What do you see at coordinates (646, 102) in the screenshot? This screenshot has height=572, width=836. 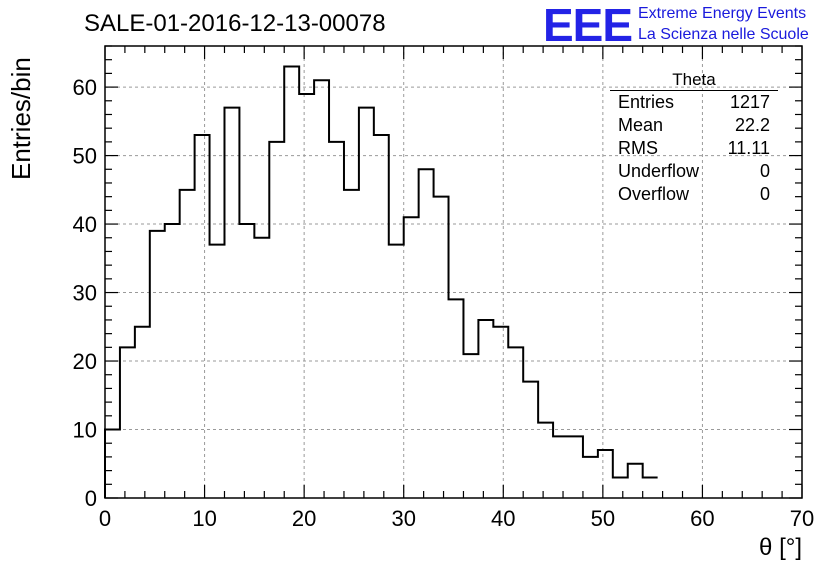 I see `stats-label: Entries` at bounding box center [646, 102].